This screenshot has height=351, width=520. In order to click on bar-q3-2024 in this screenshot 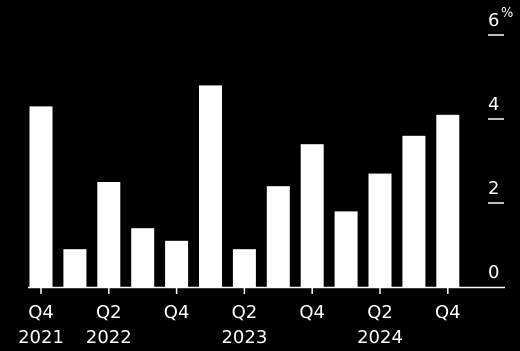, I will do `click(414, 211)`.